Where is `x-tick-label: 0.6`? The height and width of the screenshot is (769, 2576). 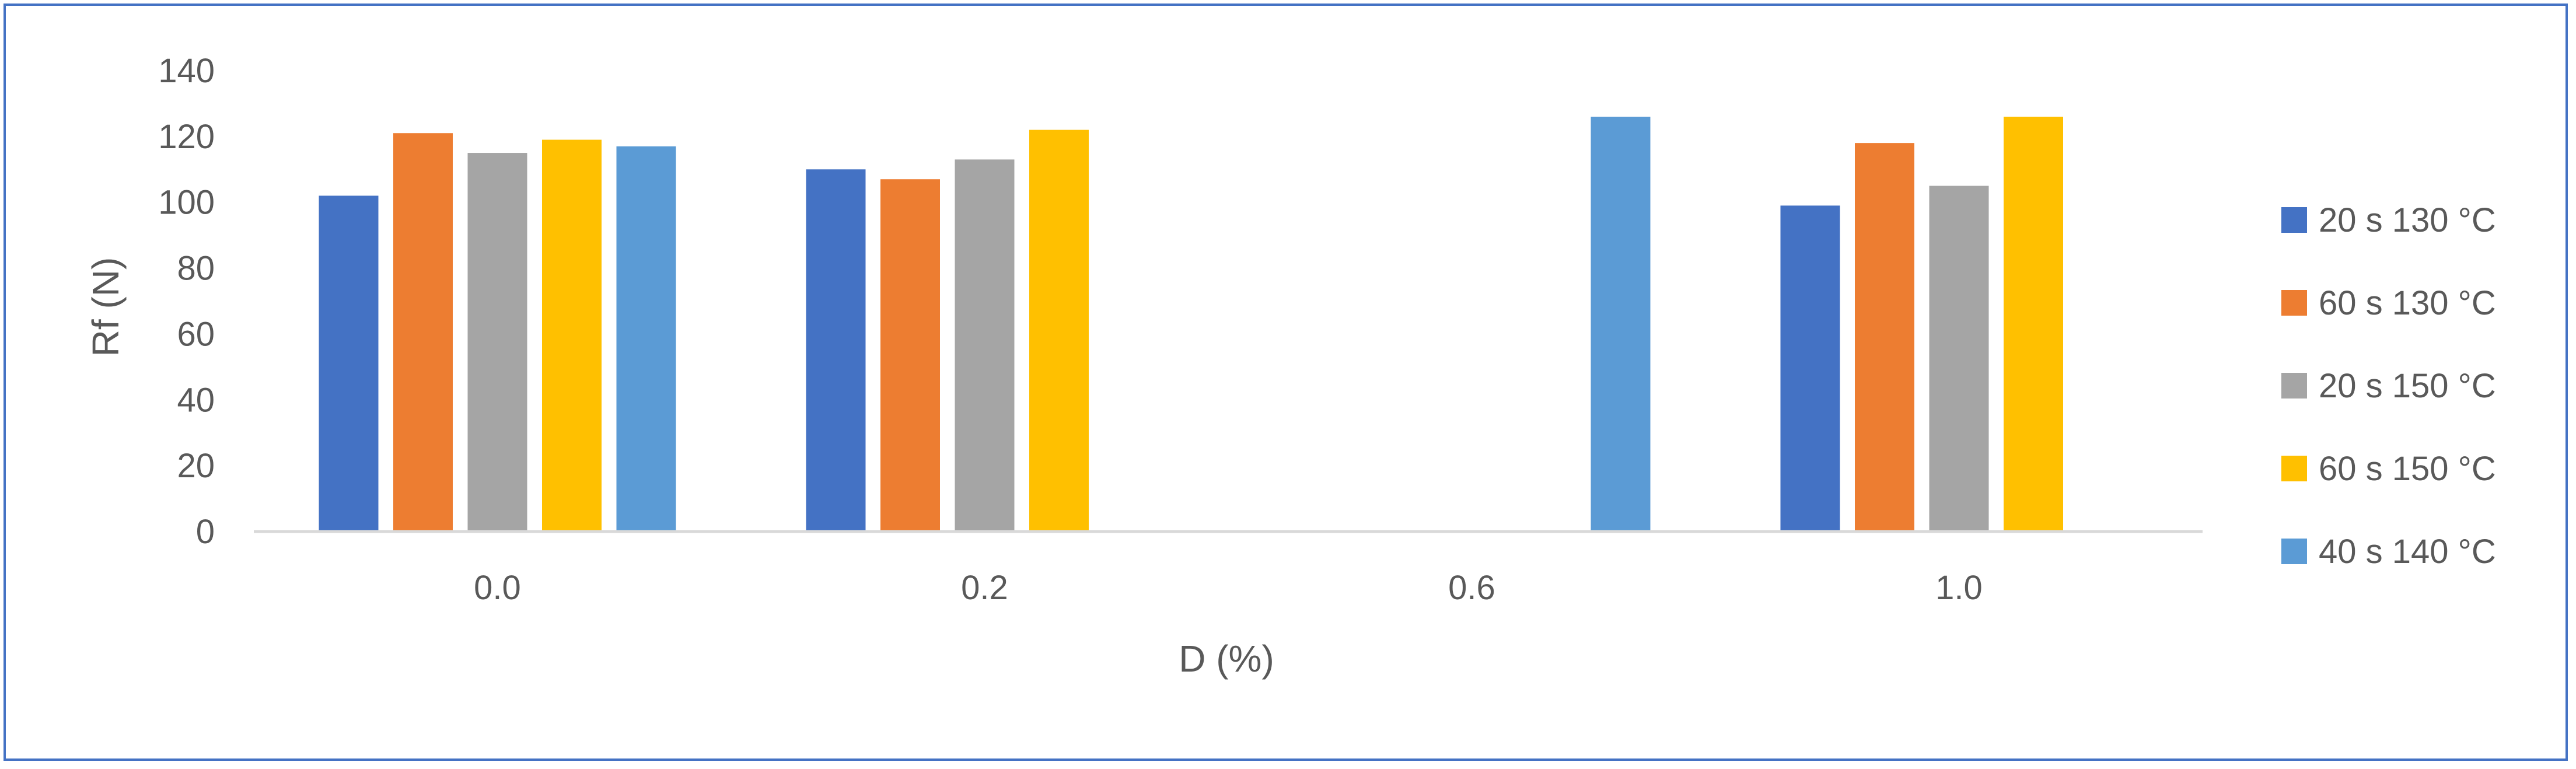
x-tick-label: 0.6 is located at coordinates (1471, 588).